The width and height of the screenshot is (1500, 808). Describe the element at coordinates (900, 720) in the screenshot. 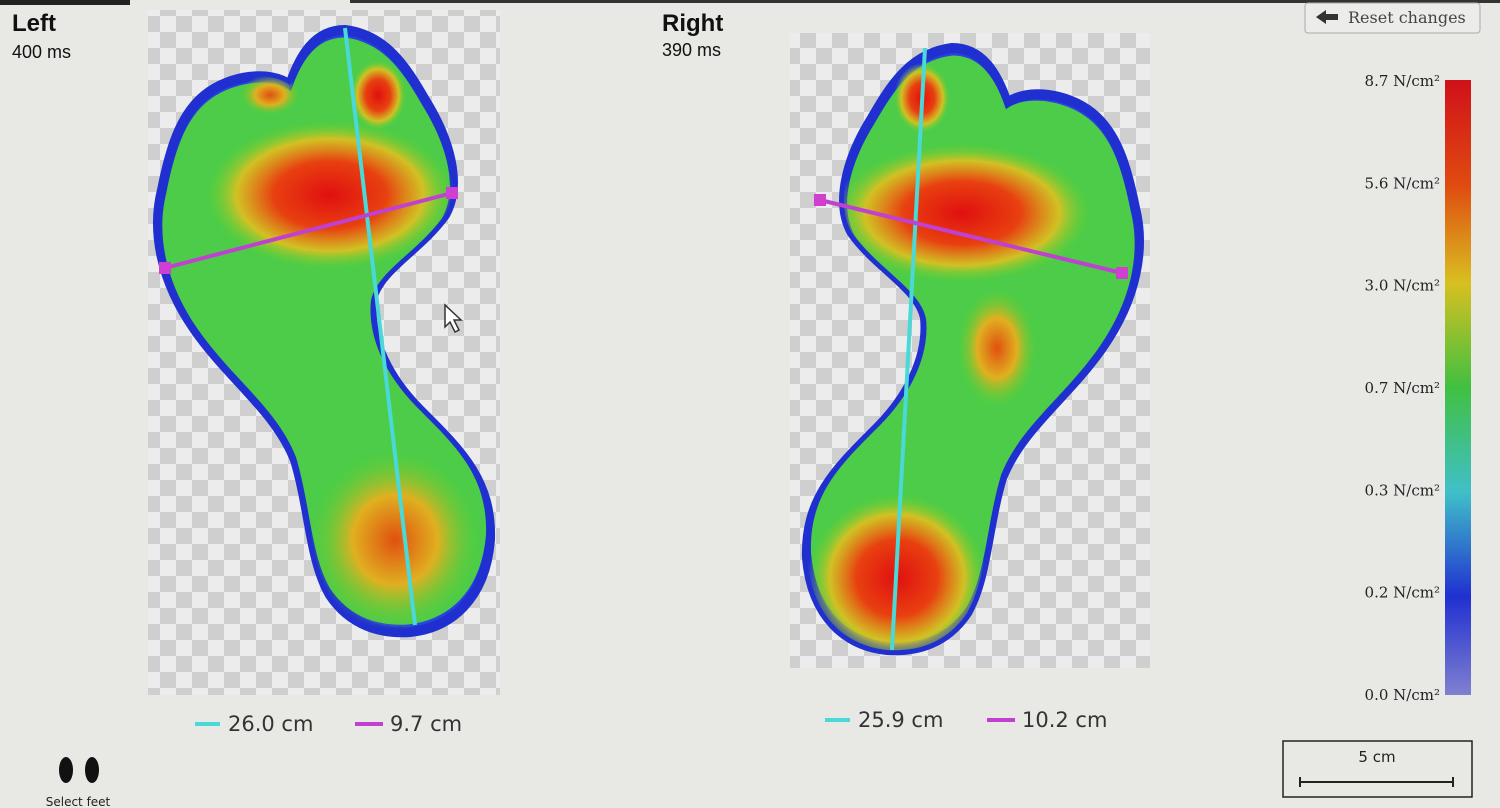

I see `right-length: 25.9 cm` at that location.